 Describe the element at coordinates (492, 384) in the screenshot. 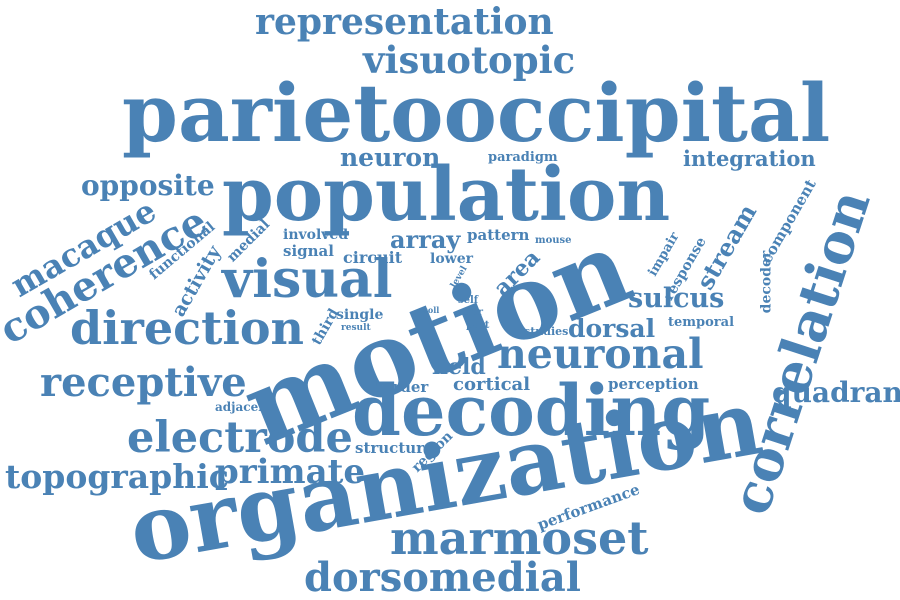

I see `word-cortical: cortical` at that location.